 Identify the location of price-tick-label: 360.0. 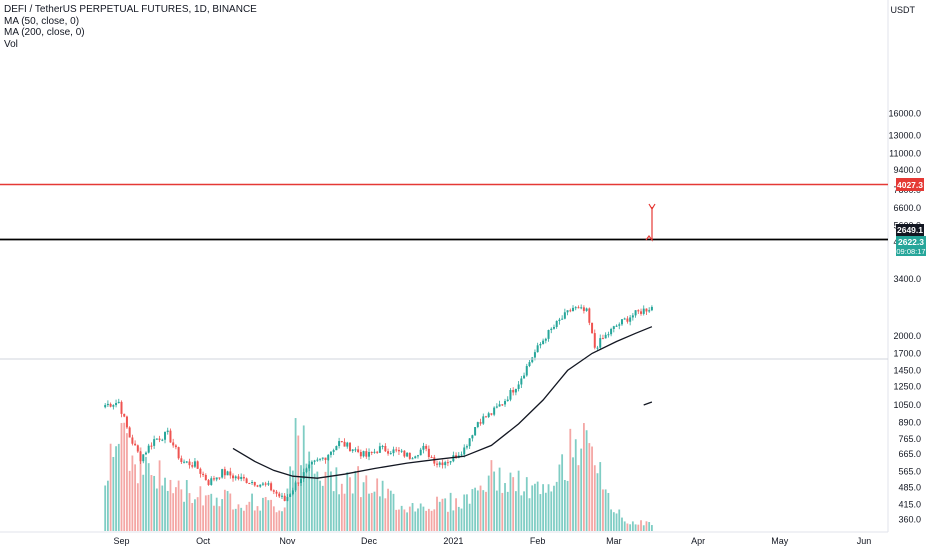
(909, 520).